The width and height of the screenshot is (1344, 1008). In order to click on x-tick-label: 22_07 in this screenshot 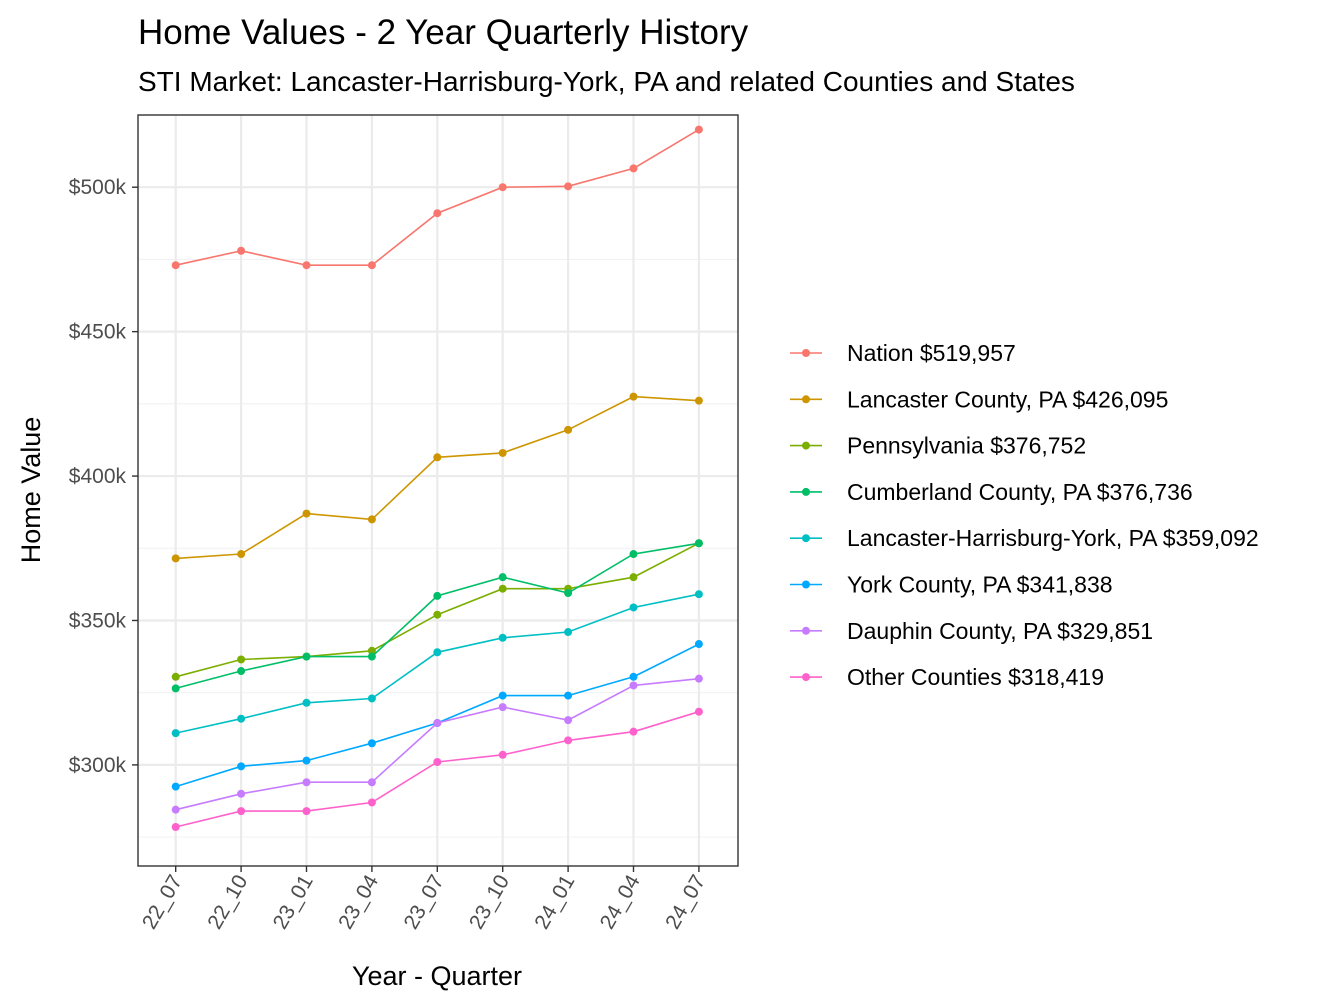, I will do `click(162, 902)`.